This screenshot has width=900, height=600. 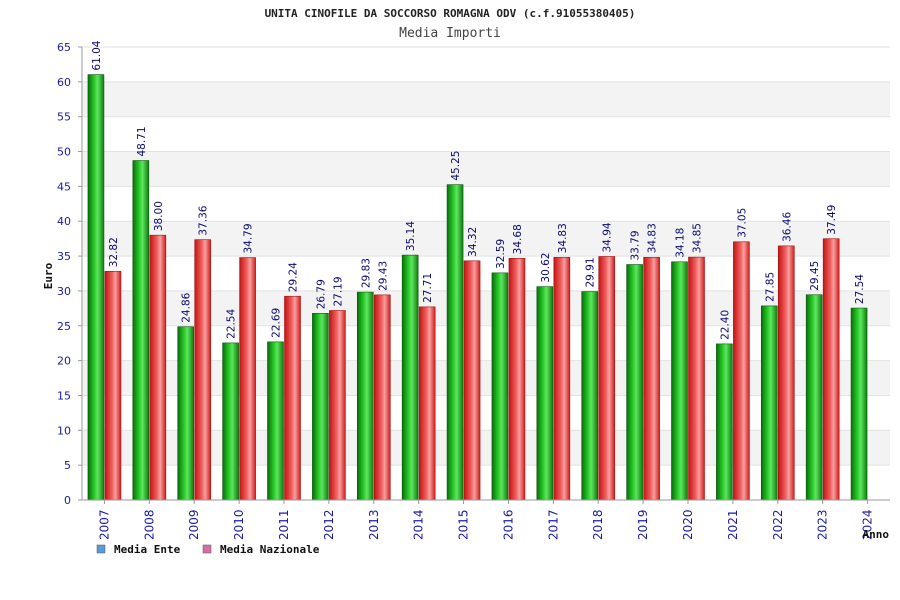 What do you see at coordinates (860, 289) in the screenshot?
I see `data-label-media-ente-2024: 27.54` at bounding box center [860, 289].